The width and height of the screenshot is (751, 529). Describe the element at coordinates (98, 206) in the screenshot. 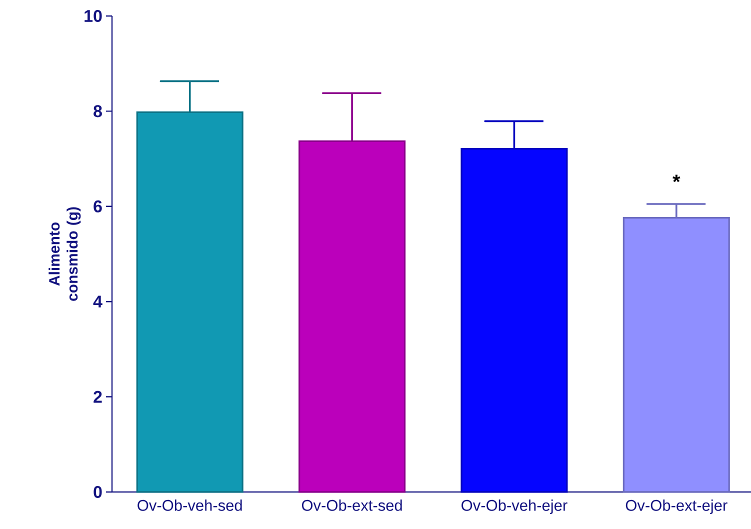

I see `y-tick-label: 6` at that location.